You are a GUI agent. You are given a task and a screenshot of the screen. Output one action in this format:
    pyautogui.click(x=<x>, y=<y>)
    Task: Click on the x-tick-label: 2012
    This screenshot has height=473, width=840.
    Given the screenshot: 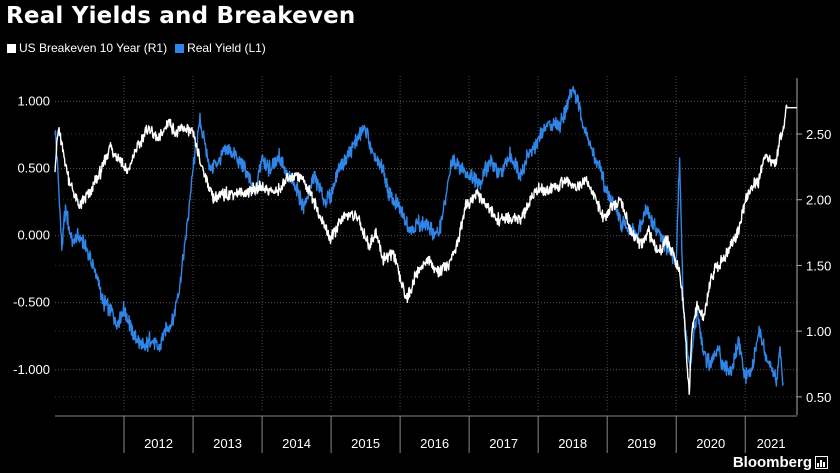 What is the action you would take?
    pyautogui.click(x=158, y=443)
    